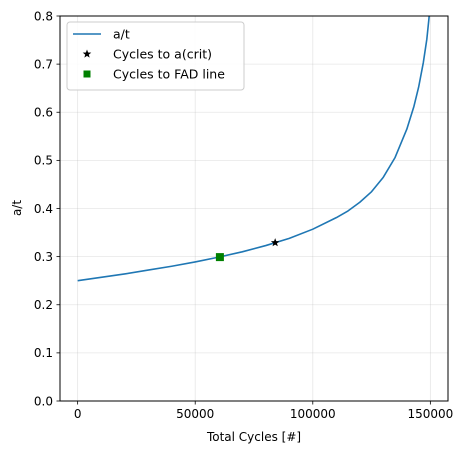  I want to click on y-tick-label: 0.0, so click(43, 401).